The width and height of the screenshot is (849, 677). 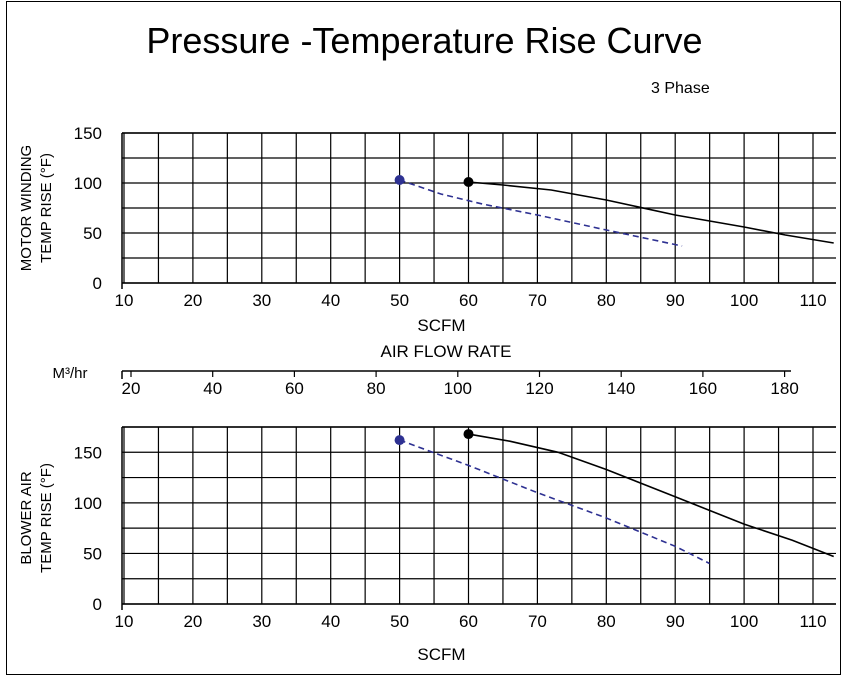 What do you see at coordinates (261, 300) in the screenshot?
I see `motor-x-tick-label: 30` at bounding box center [261, 300].